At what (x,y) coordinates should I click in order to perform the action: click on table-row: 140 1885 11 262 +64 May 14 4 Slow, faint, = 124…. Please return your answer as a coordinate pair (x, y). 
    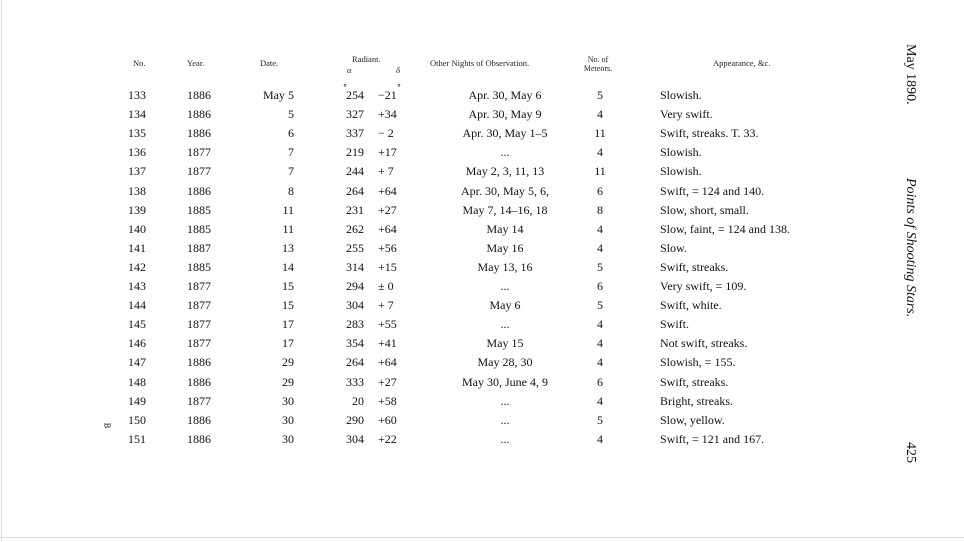
    Looking at the image, I should click on (482, 231).